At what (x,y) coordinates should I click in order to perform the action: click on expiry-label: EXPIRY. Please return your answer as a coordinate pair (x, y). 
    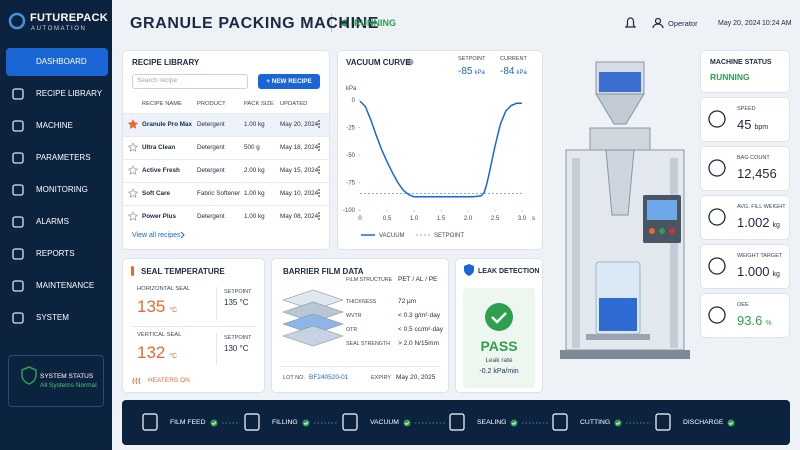
    Looking at the image, I should click on (381, 378).